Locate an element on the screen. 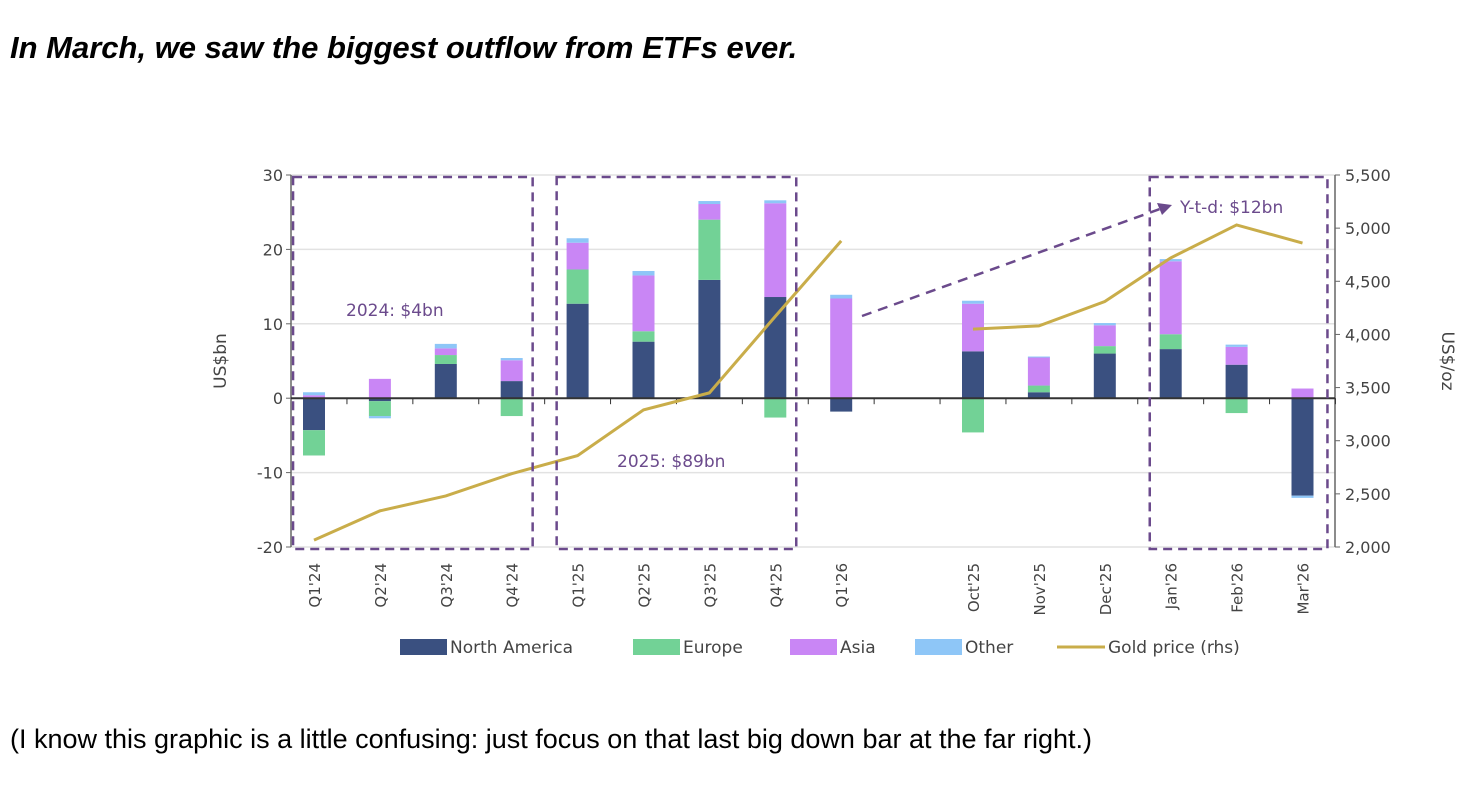 The height and width of the screenshot is (794, 1480). x-tick-label: Q3'25 is located at coordinates (710, 585).